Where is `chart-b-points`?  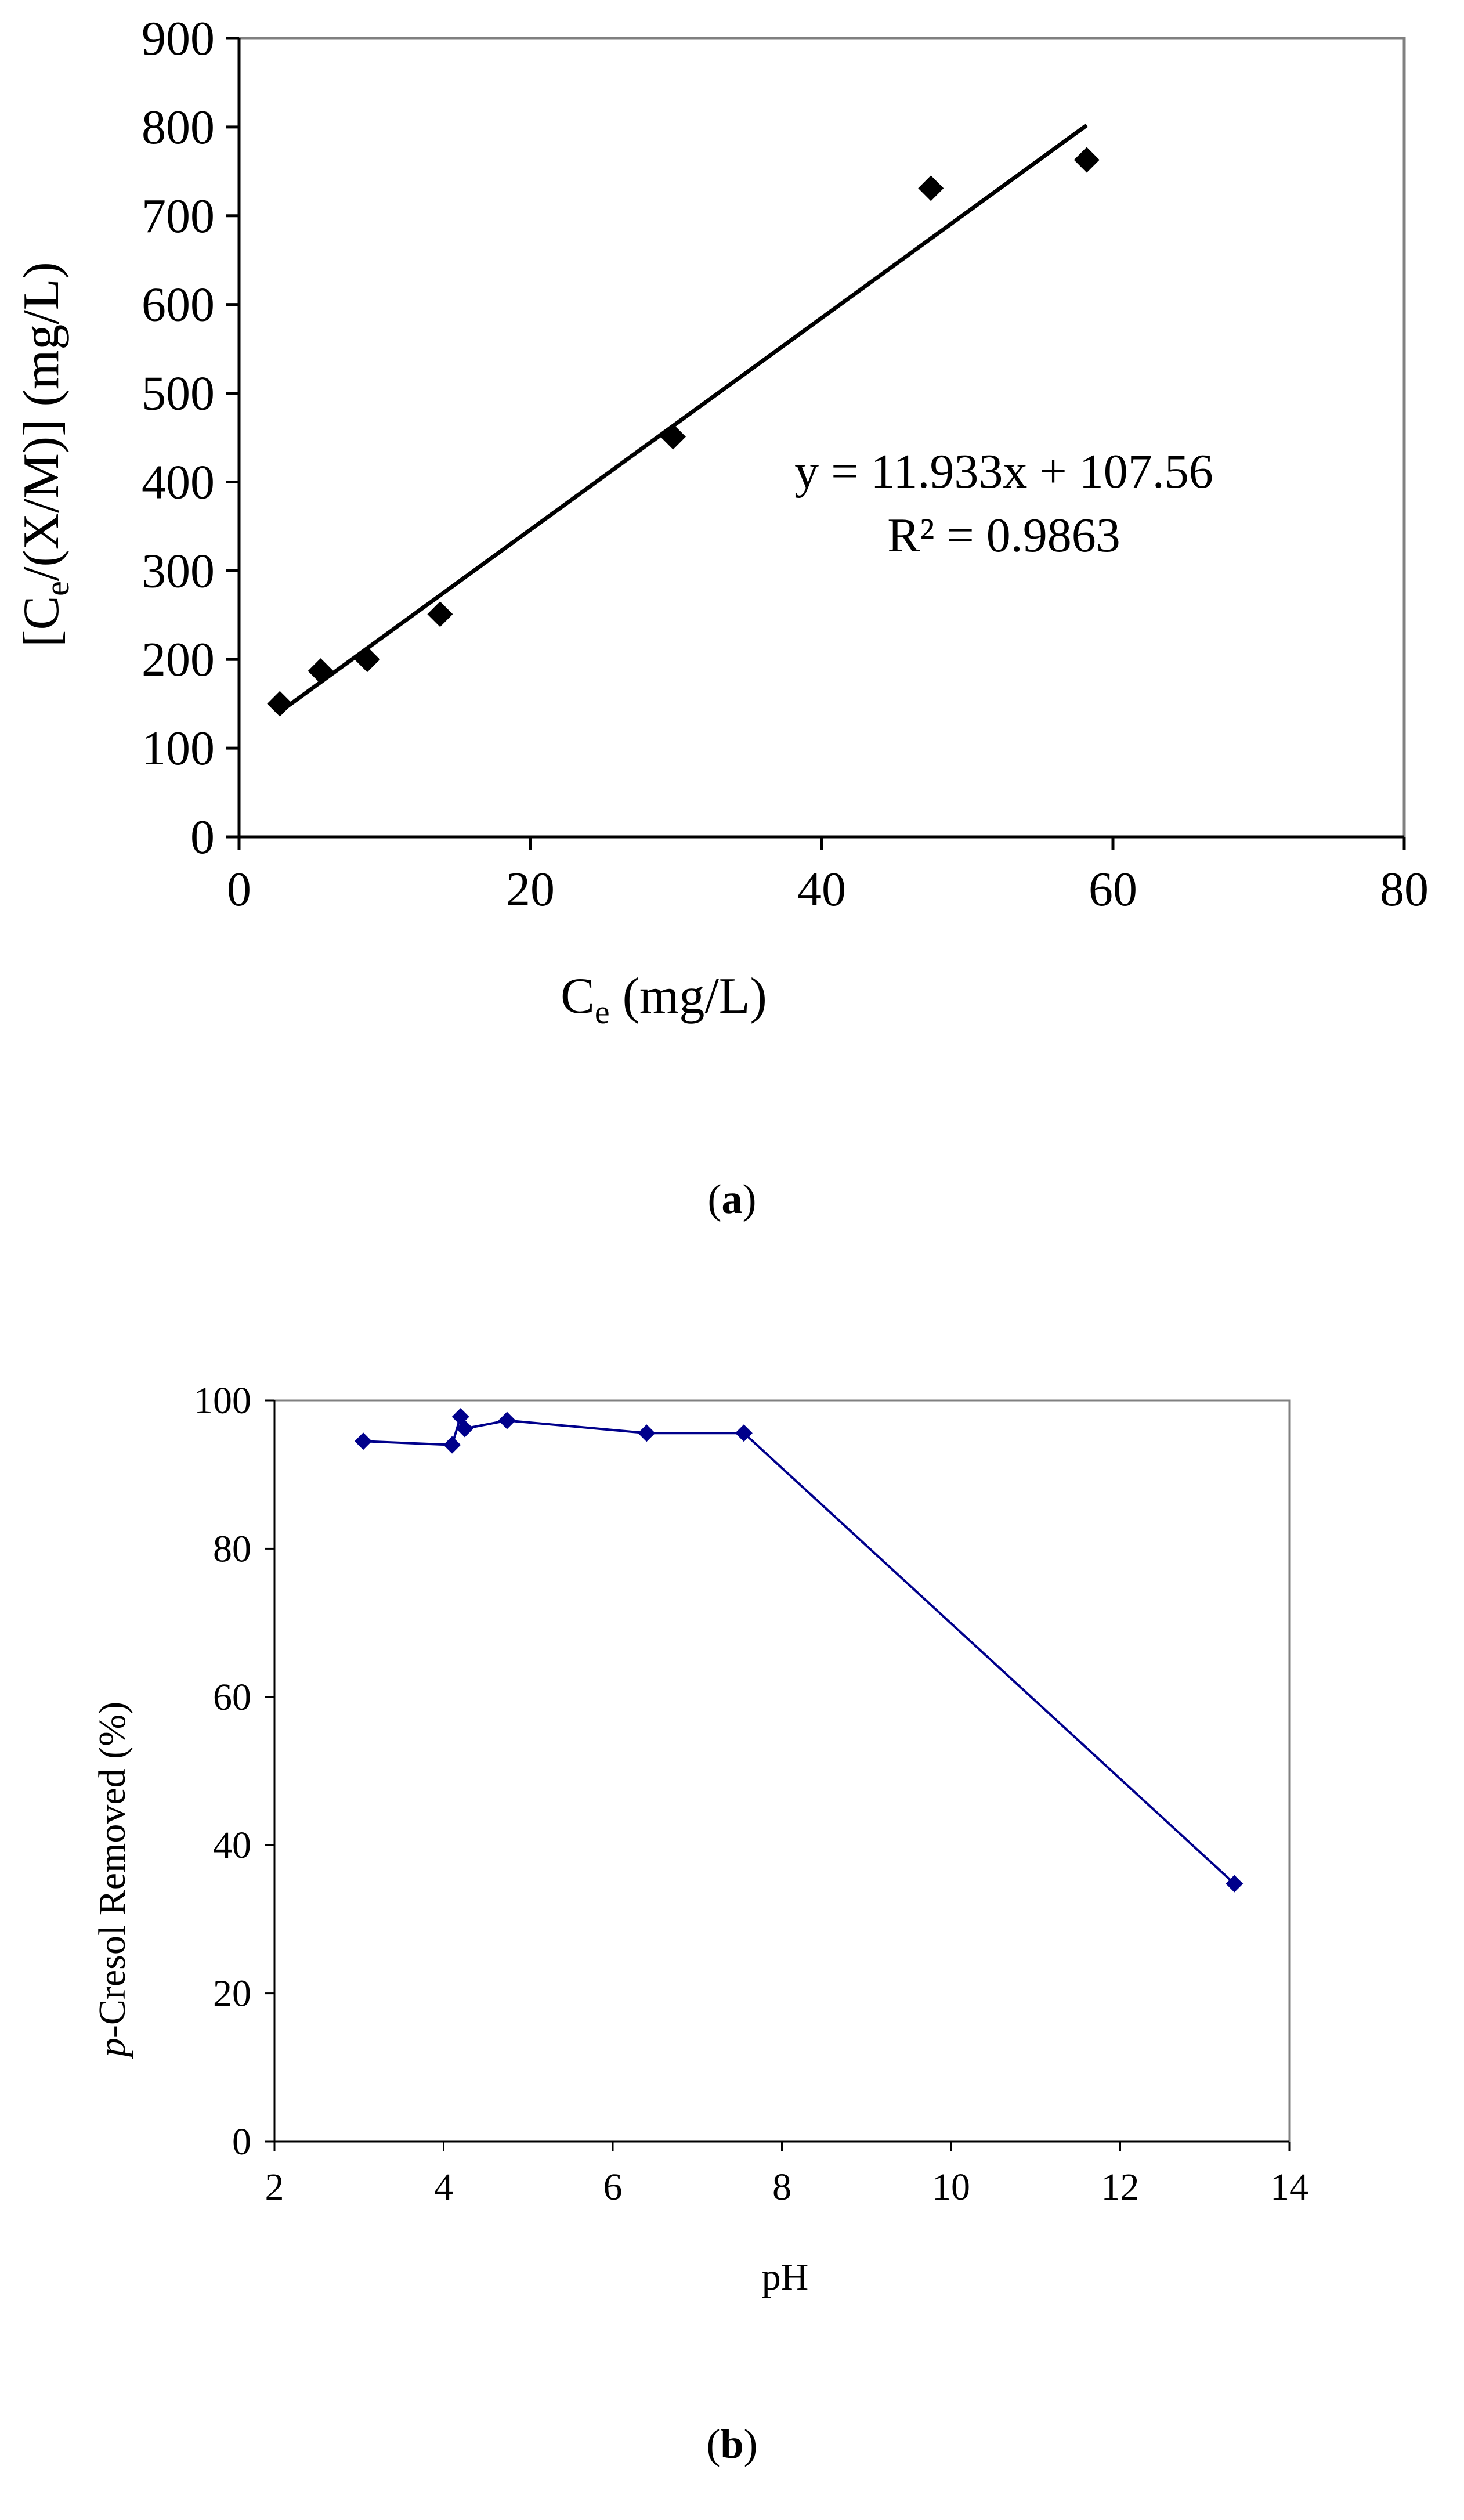
chart-b-points is located at coordinates (799, 1650).